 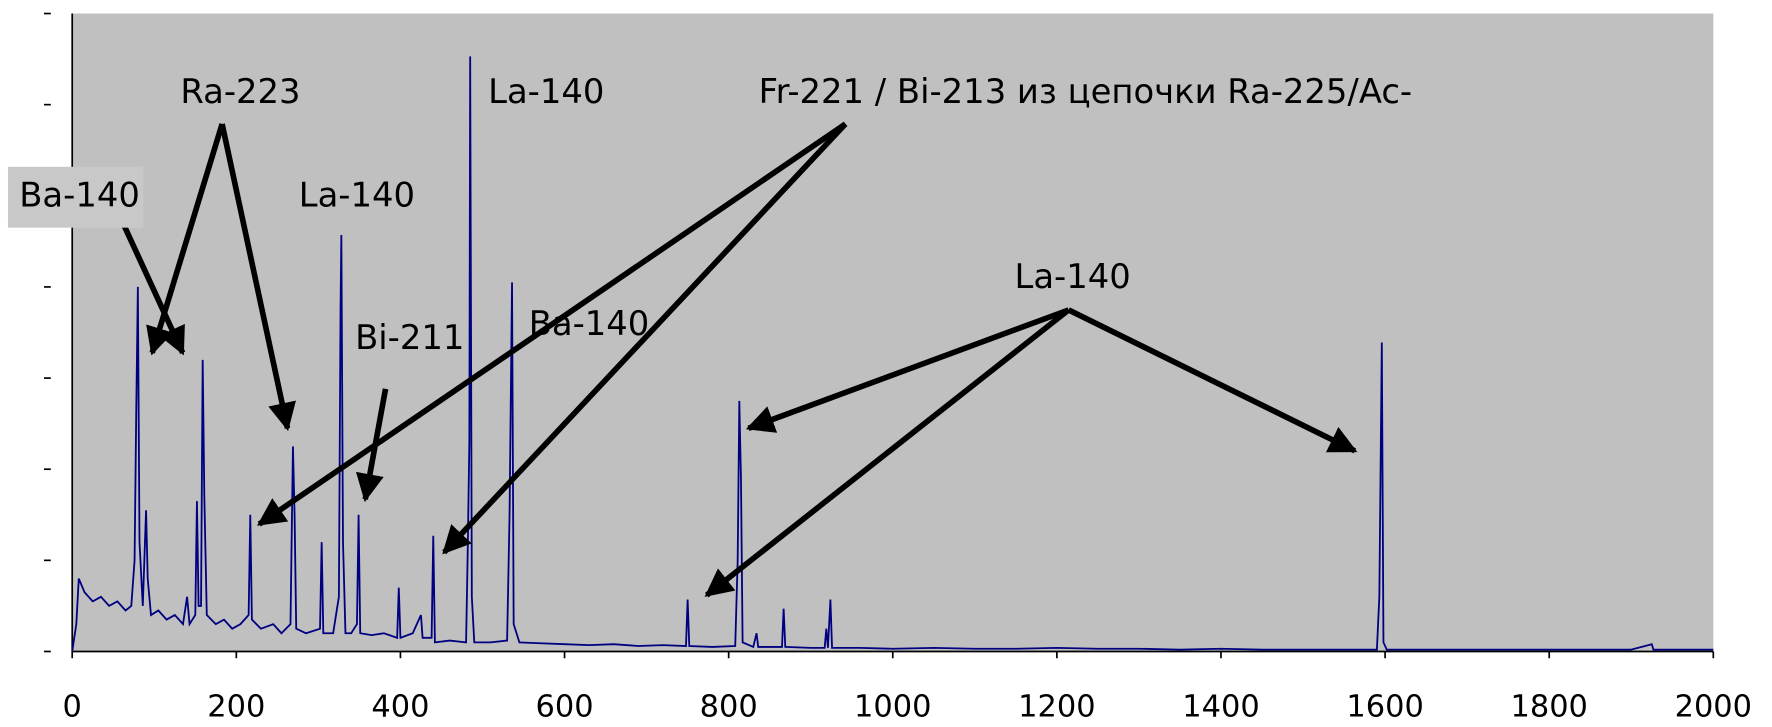 What do you see at coordinates (240, 91) in the screenshot?
I see `annotation: Ra-223` at bounding box center [240, 91].